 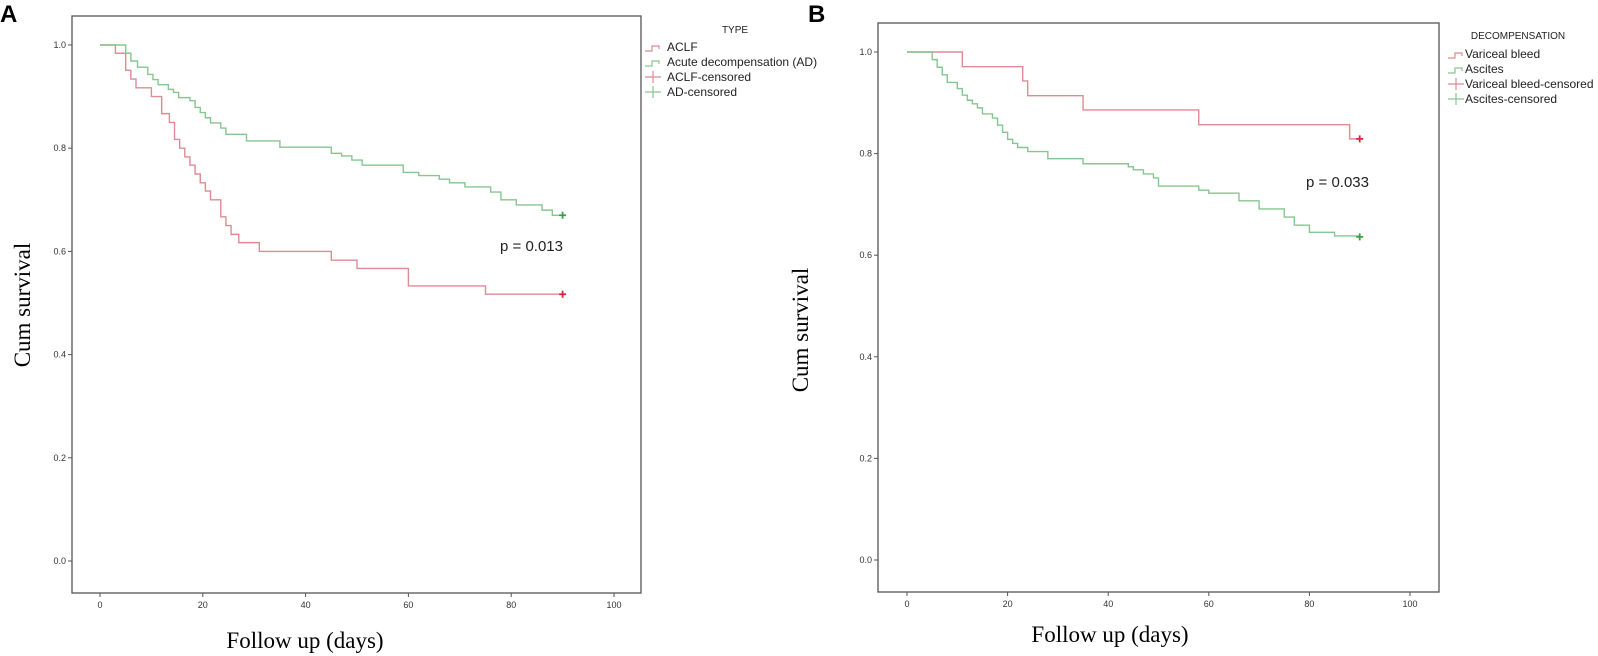 What do you see at coordinates (816, 14) in the screenshot?
I see `panel-label: B` at bounding box center [816, 14].